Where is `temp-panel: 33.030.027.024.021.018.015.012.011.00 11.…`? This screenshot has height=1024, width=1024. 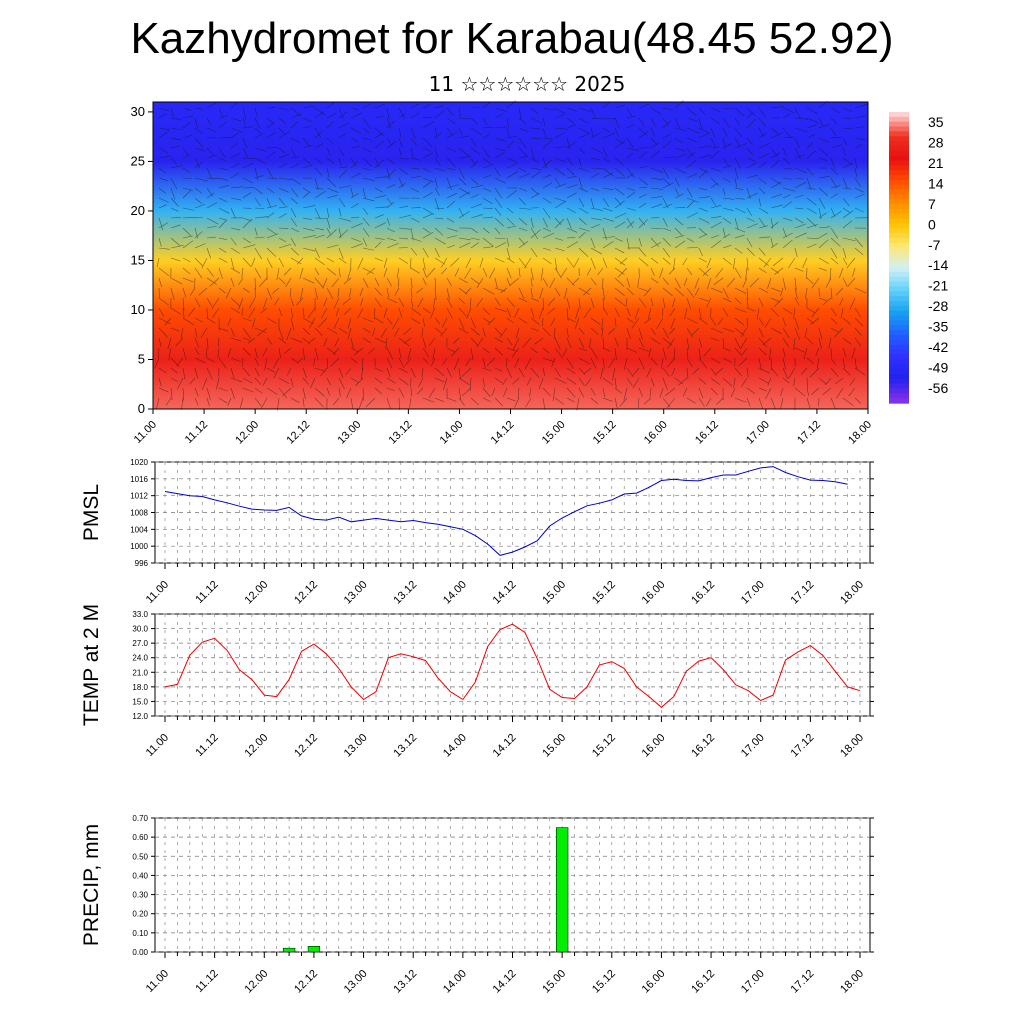 temp-panel: 33.030.027.024.021.018.015.012.011.00 11.… is located at coordinates (477, 682).